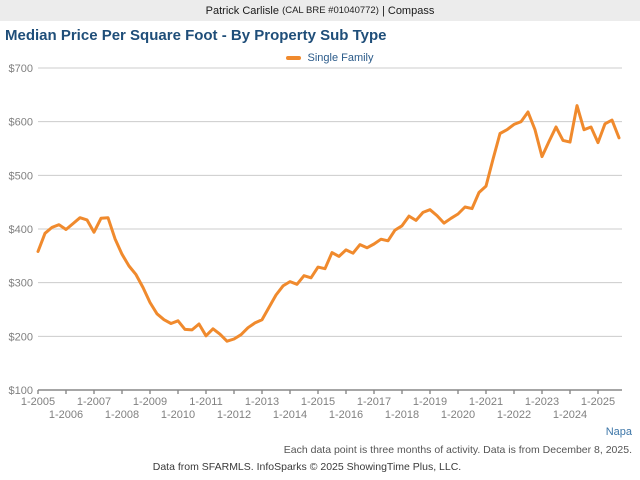 Image resolution: width=640 pixels, height=480 pixels. I want to click on x-axis-label: 1-2005, so click(38, 402).